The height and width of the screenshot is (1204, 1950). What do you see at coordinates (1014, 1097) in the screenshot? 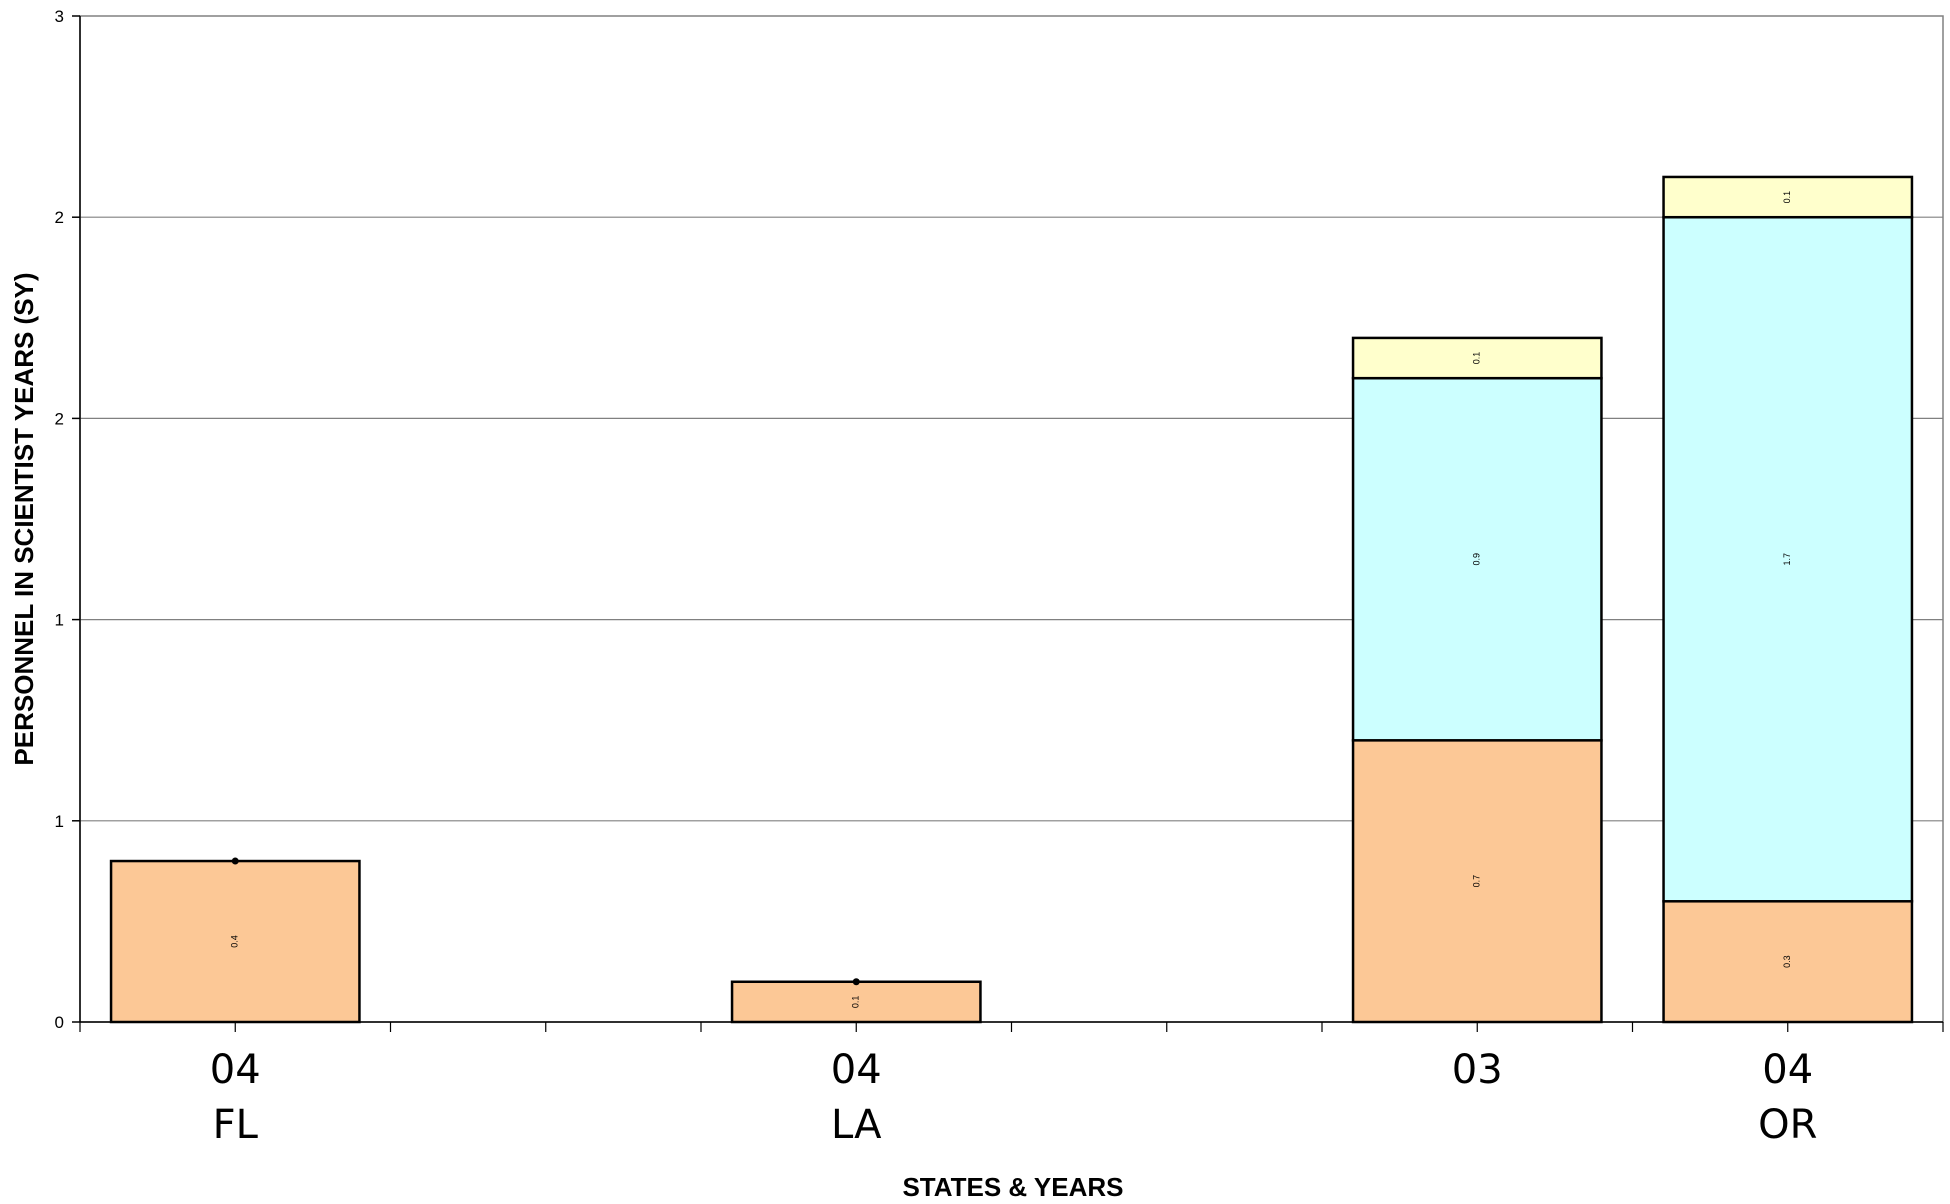
I see `x-category-labels: 04 FL 04 LA 03 04 OR` at bounding box center [1014, 1097].